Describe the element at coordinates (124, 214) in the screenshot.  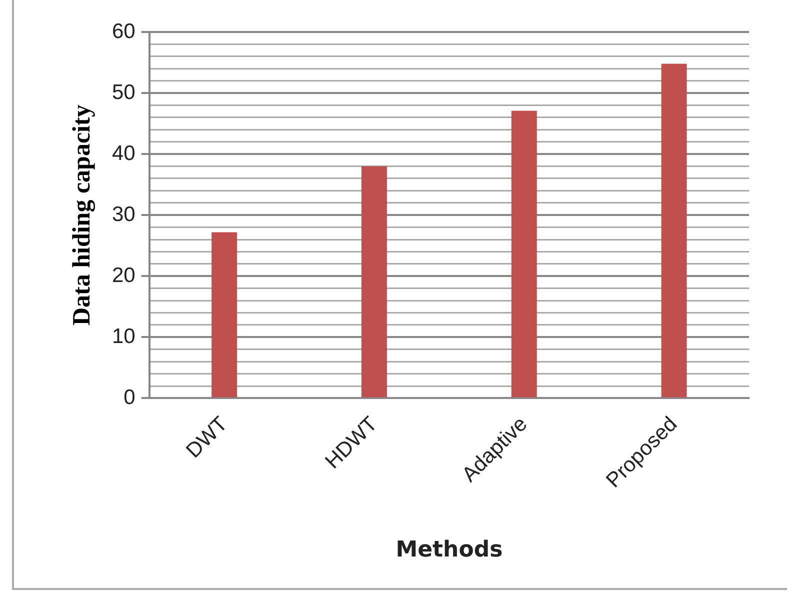
I see `y-tick-label: 30` at that location.